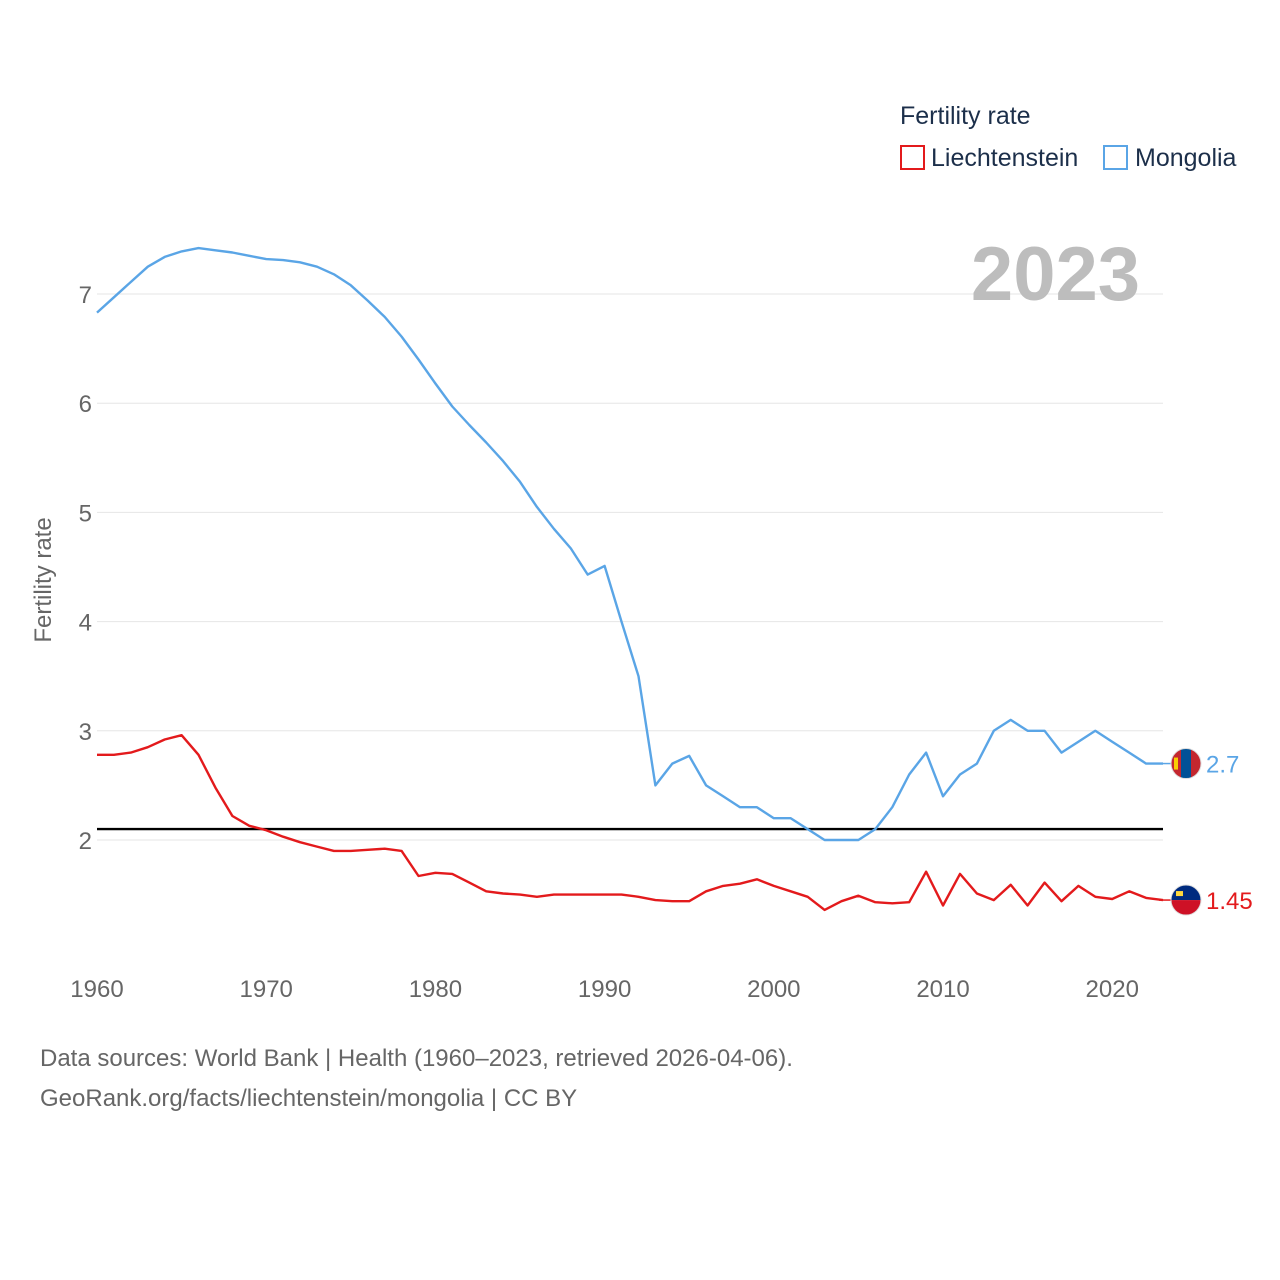 The image size is (1280, 1280). What do you see at coordinates (1186, 764) in the screenshot?
I see `mongolia-flag-icon` at bounding box center [1186, 764].